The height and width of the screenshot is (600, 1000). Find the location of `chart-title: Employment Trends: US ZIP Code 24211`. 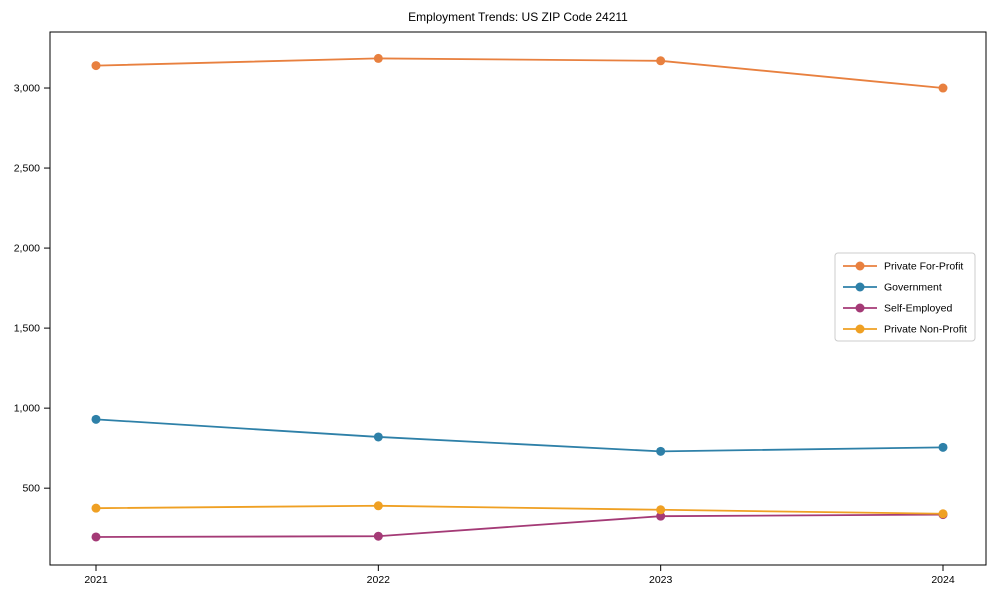

chart-title: Employment Trends: US ZIP Code 24211 is located at coordinates (518, 17).